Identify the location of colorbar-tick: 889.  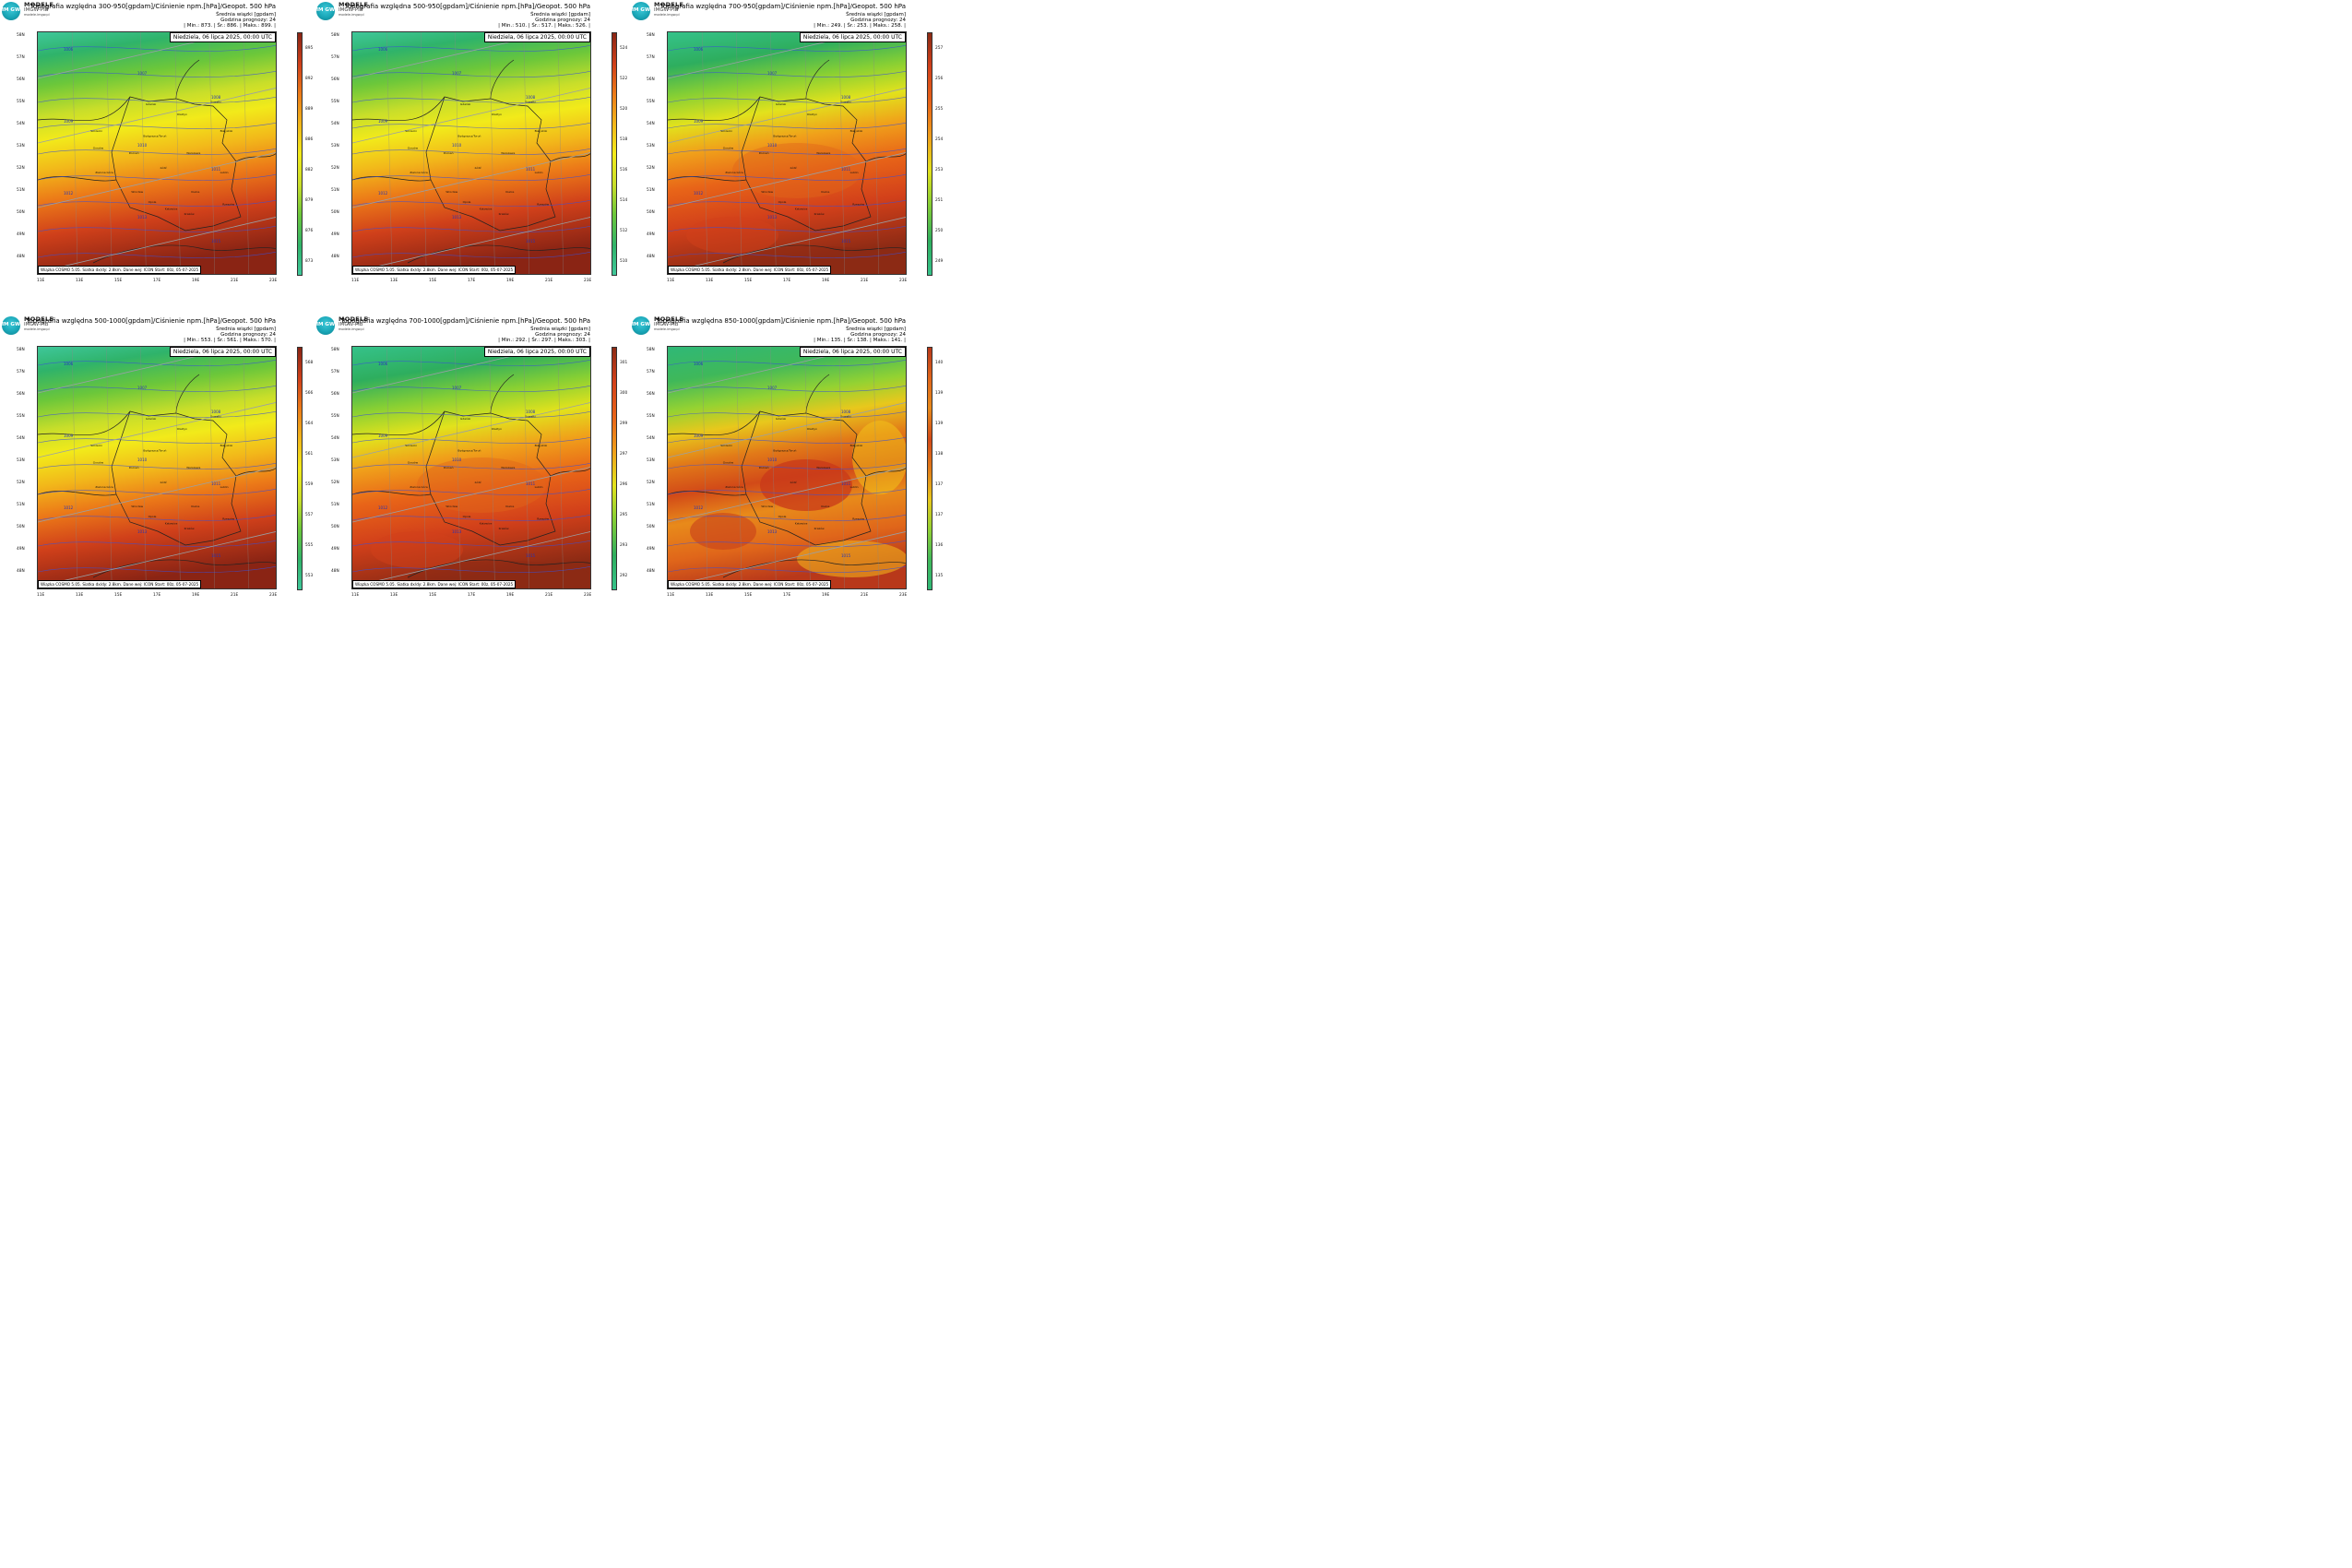
(309, 109).